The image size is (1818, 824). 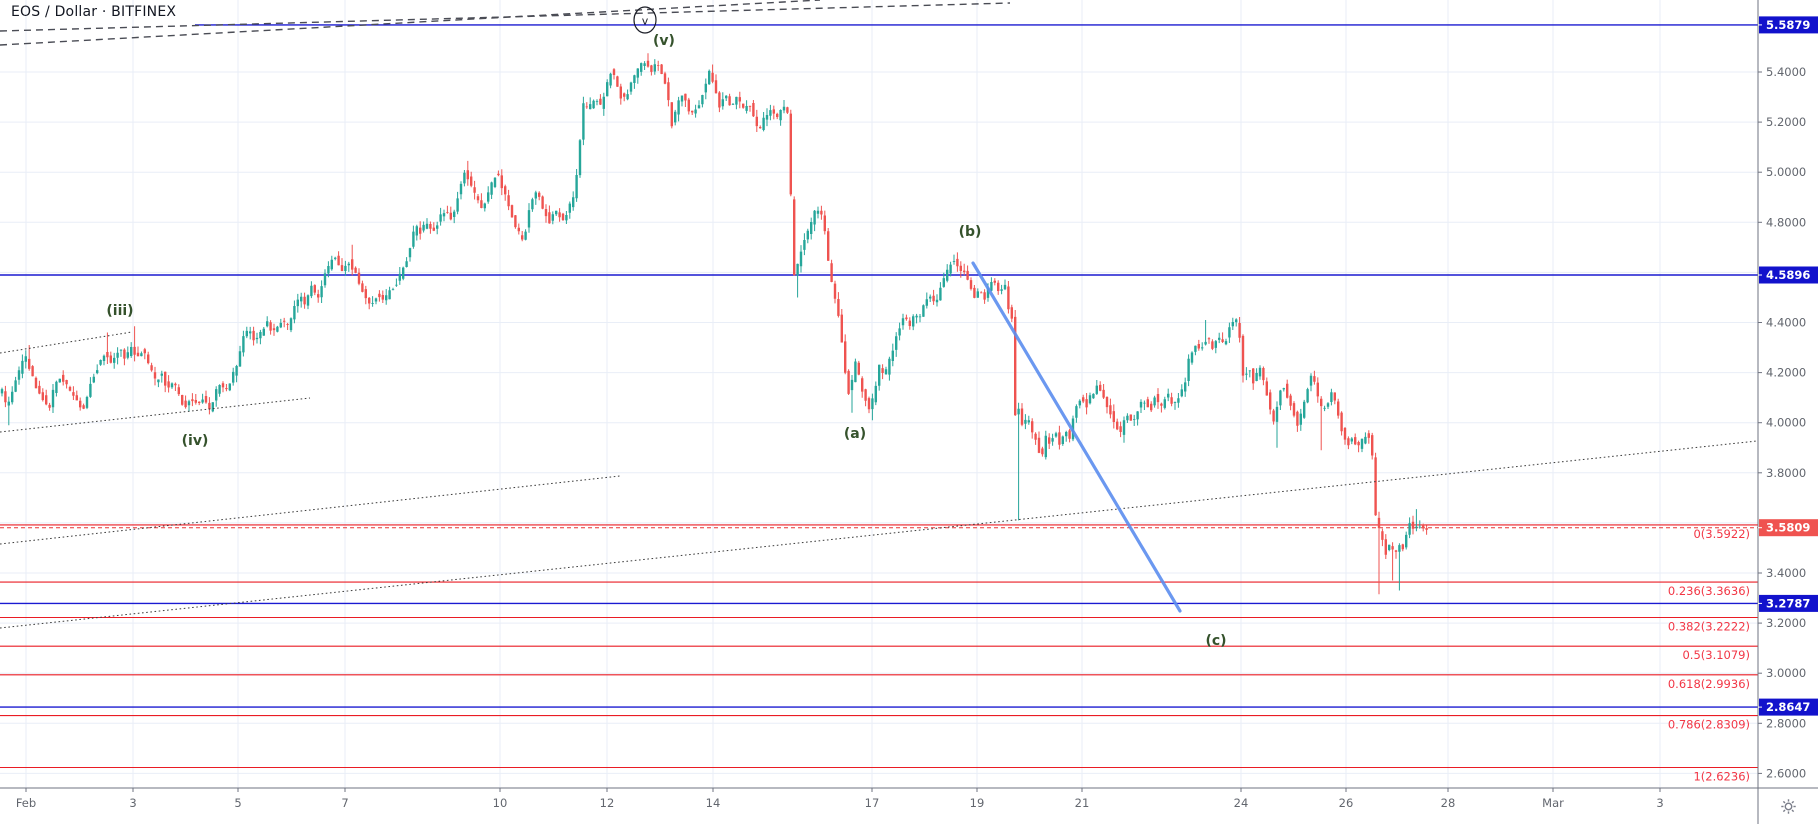 I want to click on time-tick-label: 24, so click(x=1241, y=803).